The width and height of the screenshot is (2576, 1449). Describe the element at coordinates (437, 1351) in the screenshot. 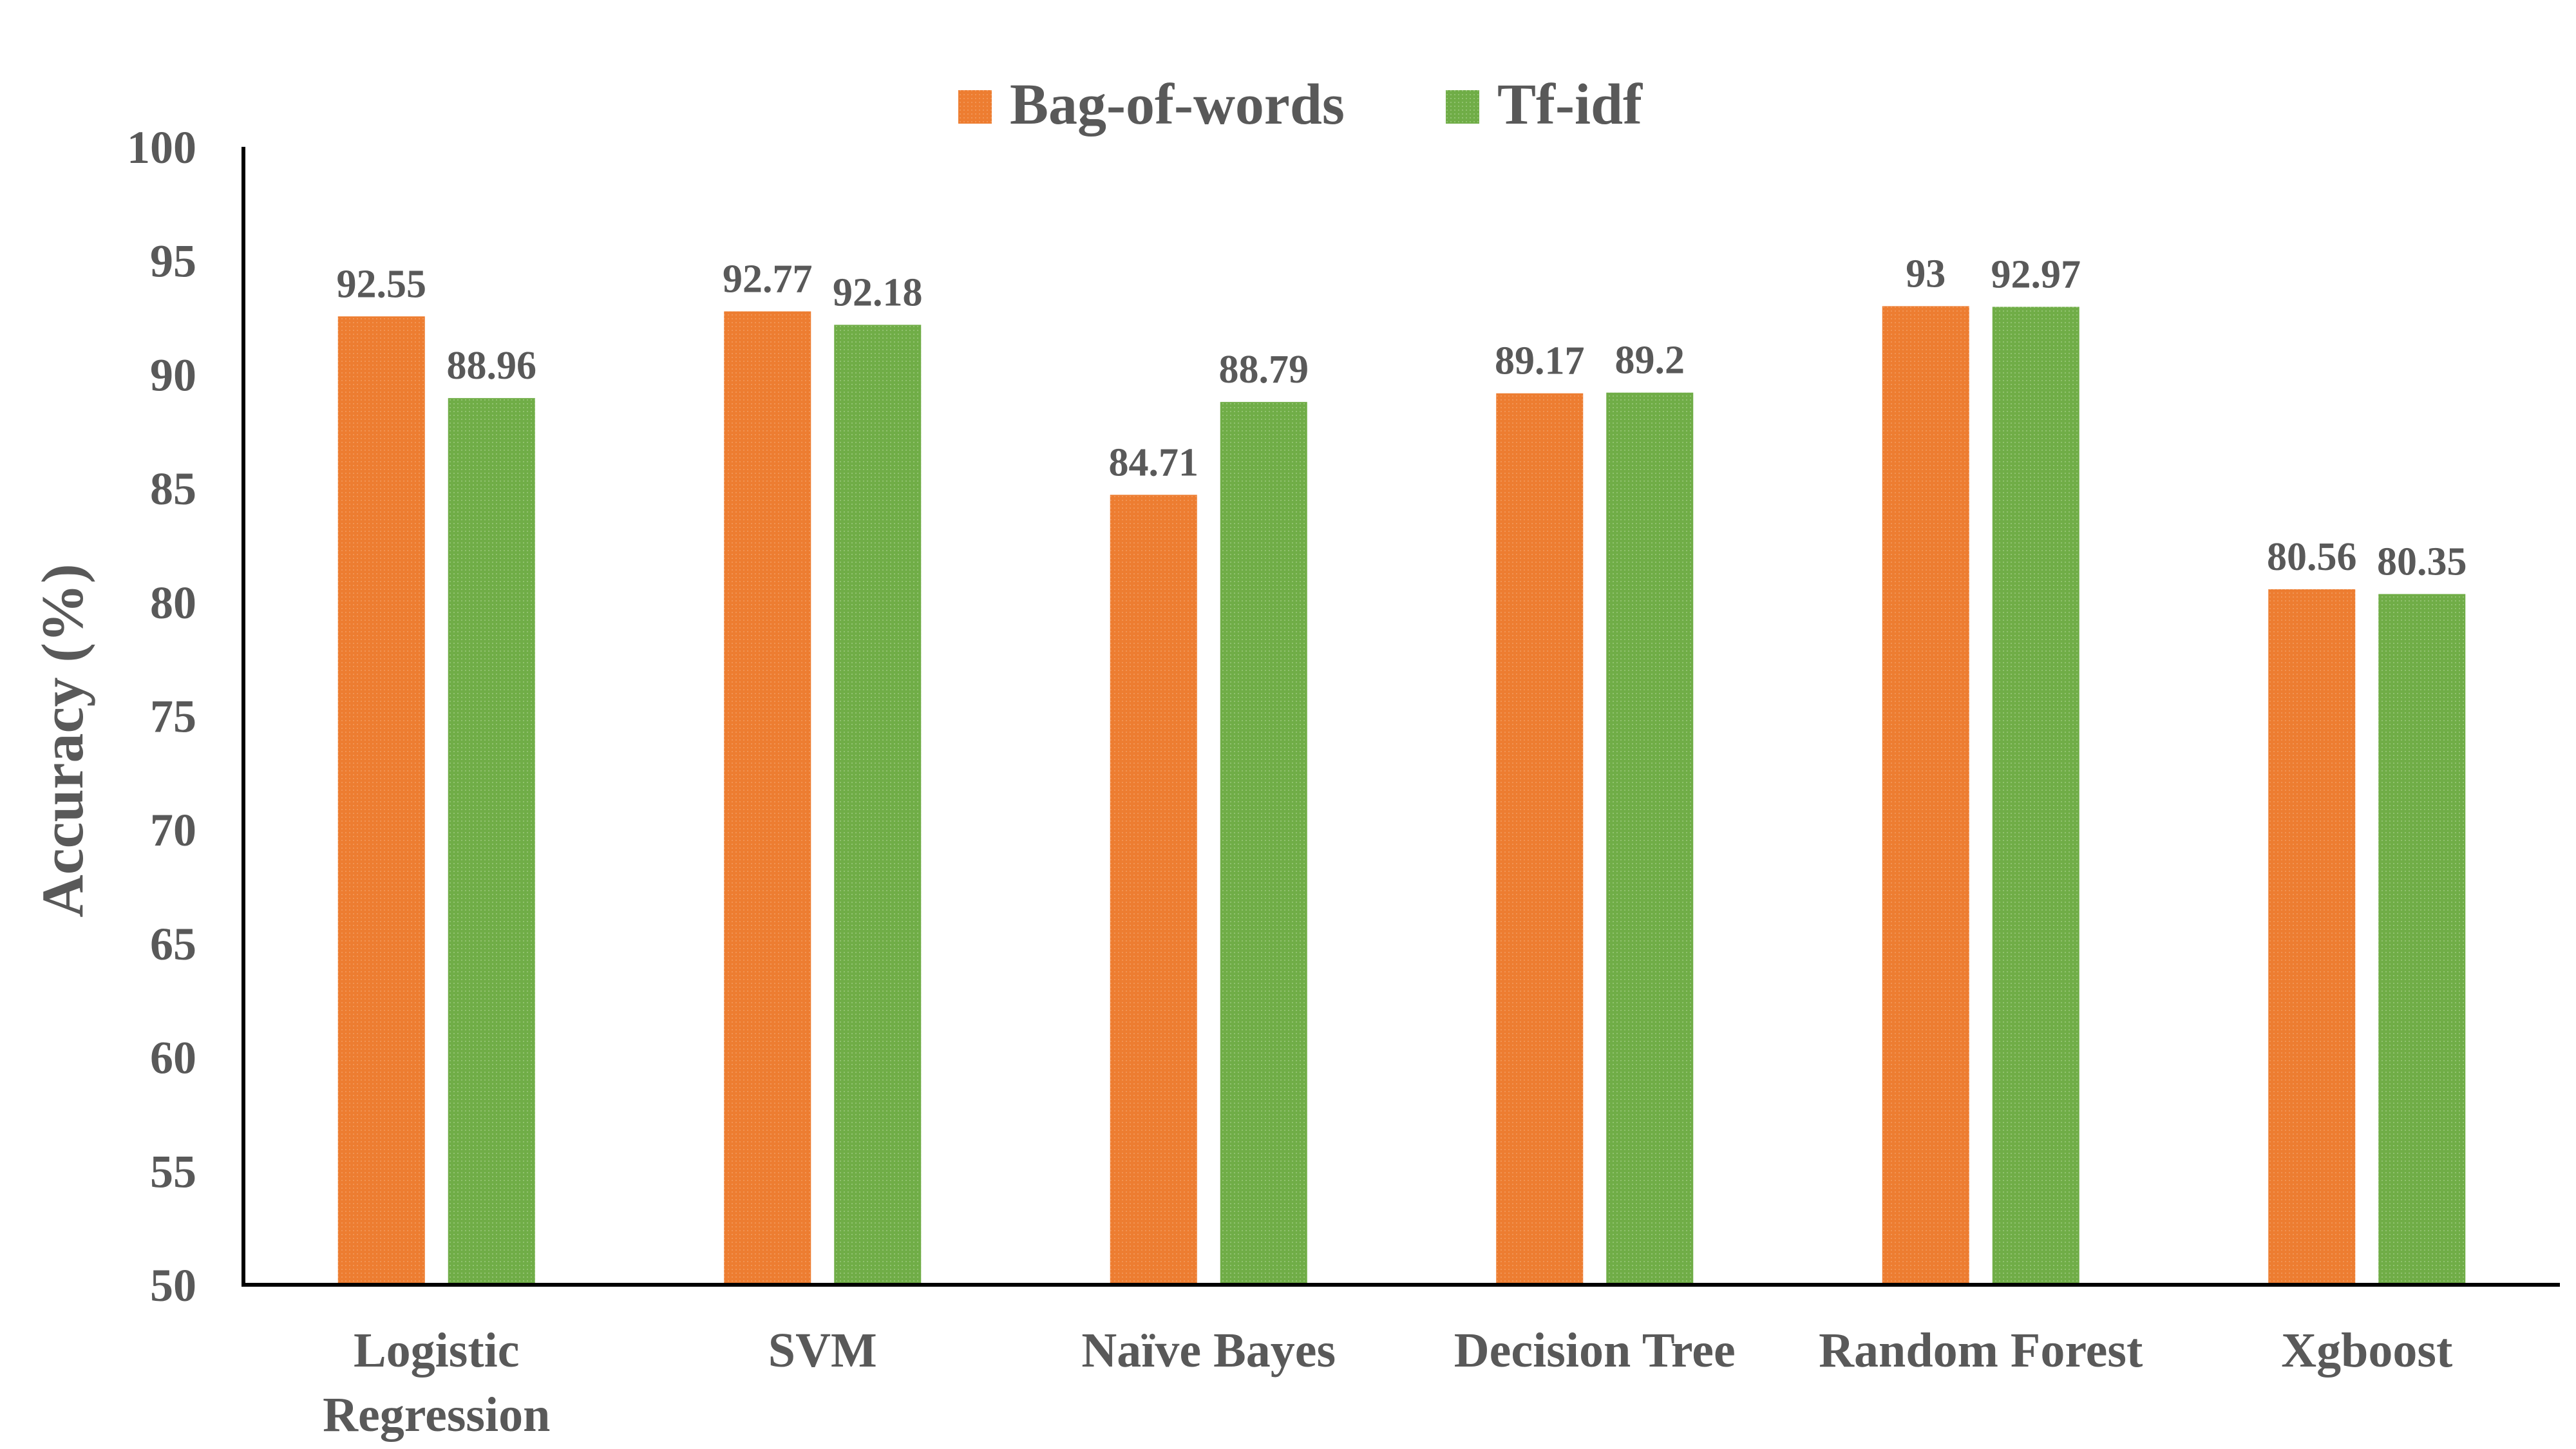

I see `x-category-label: Logistic` at that location.